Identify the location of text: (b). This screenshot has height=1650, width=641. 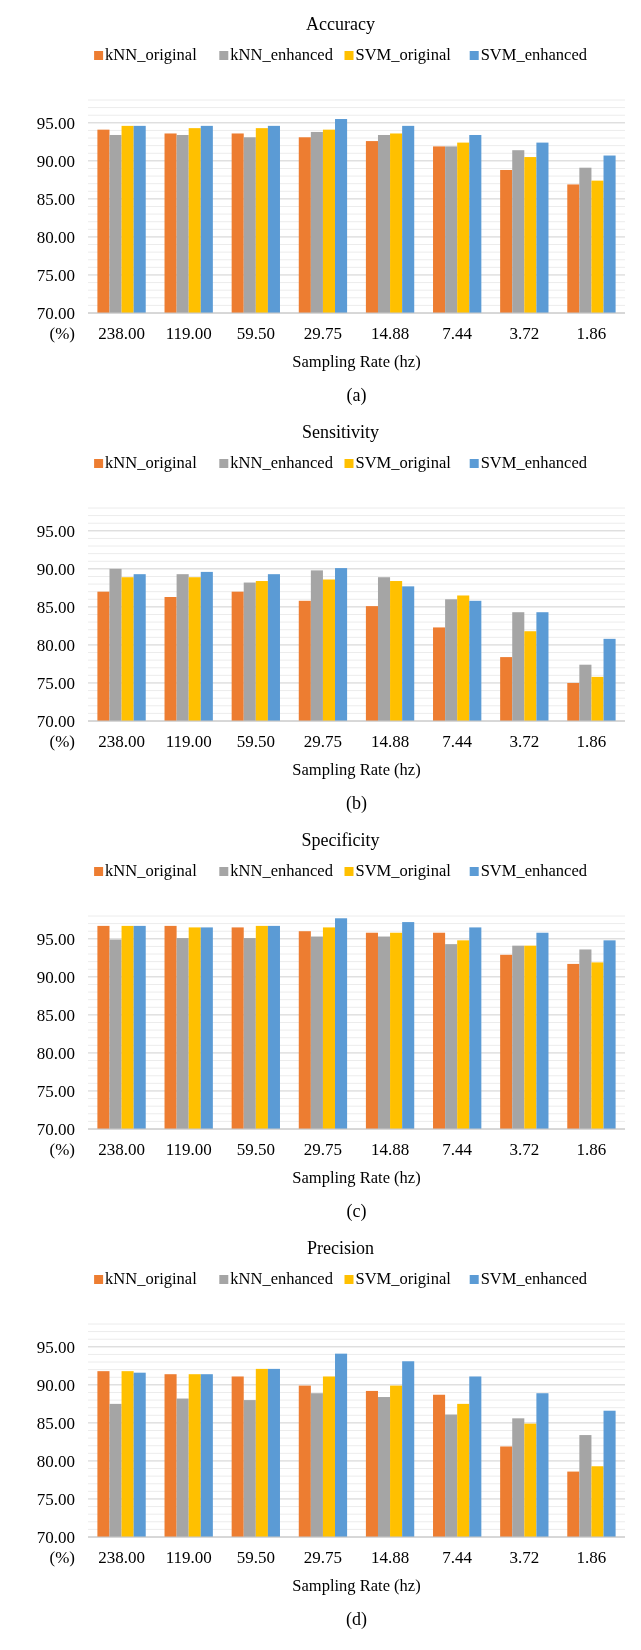
(356, 803).